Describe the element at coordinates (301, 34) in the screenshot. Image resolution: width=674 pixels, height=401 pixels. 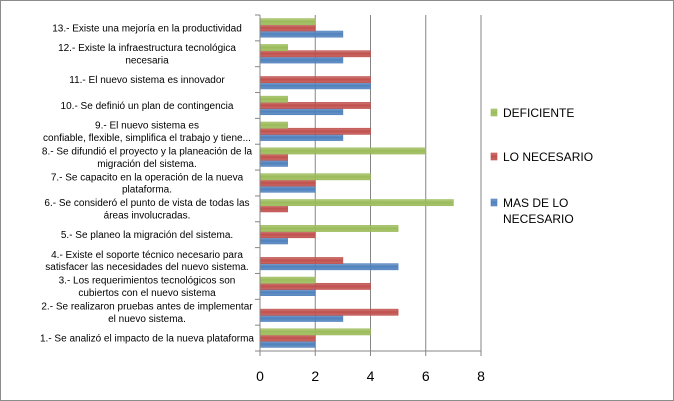
I see `bar-cat13-series1` at that location.